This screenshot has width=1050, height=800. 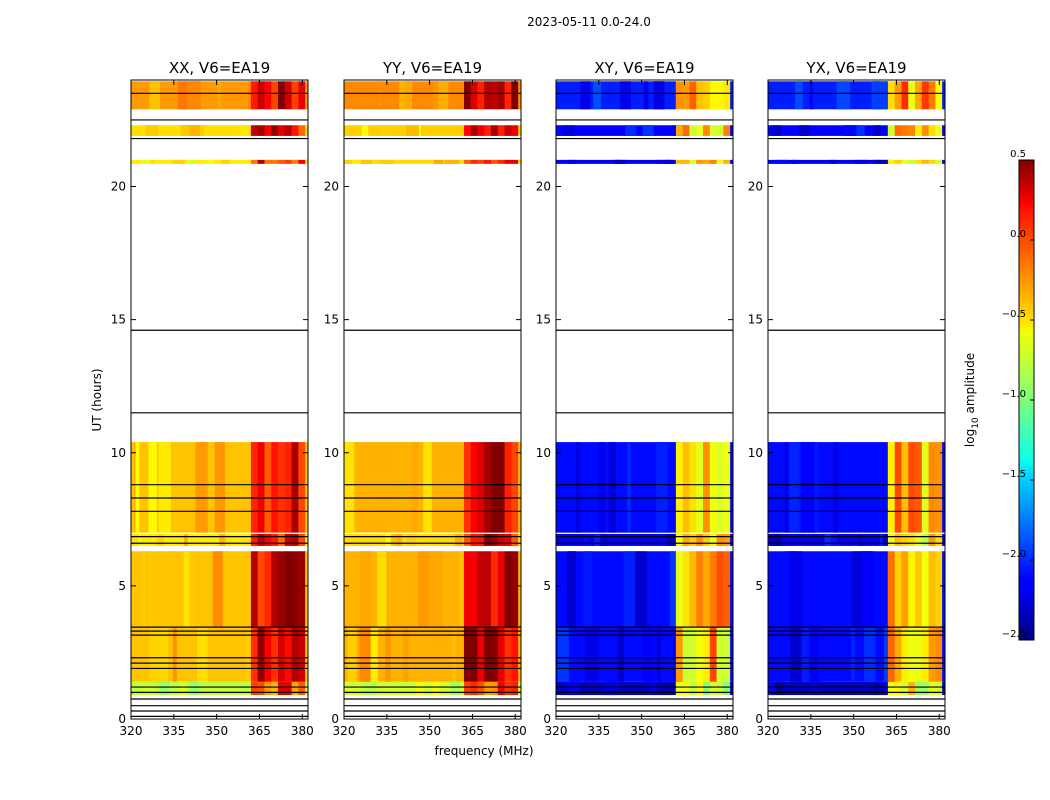 I want to click on x-axis-label: frequency (MHz), so click(x=483, y=751).